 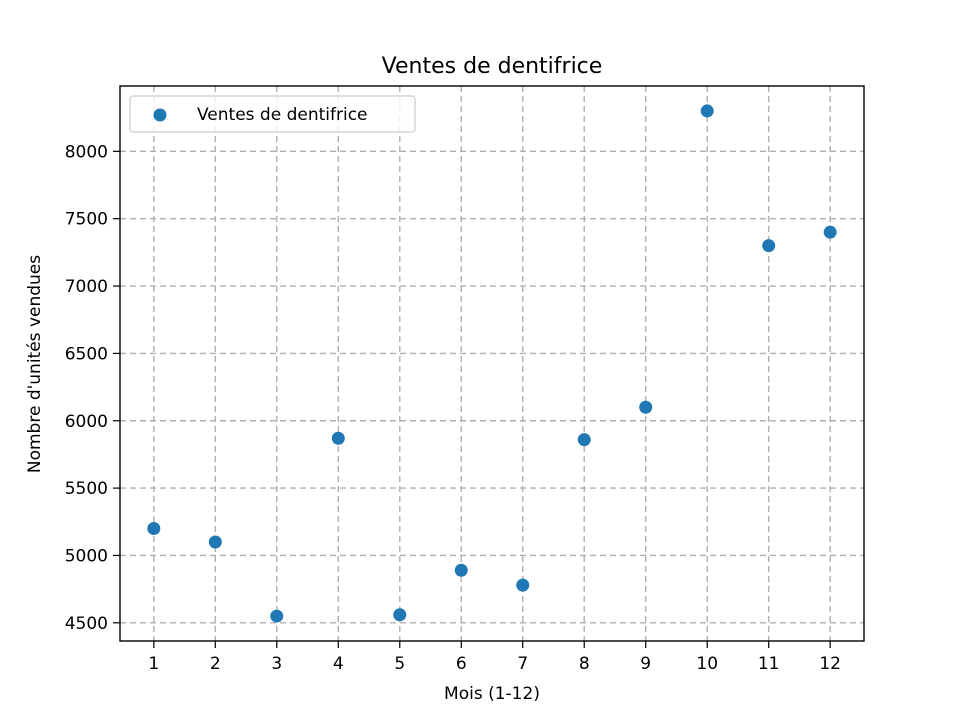 I want to click on x-tick-label: 4, so click(x=338, y=664).